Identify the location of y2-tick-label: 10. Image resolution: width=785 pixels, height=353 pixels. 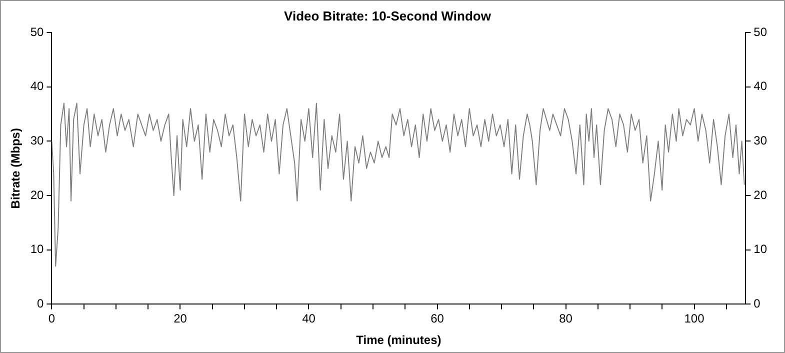
(761, 249).